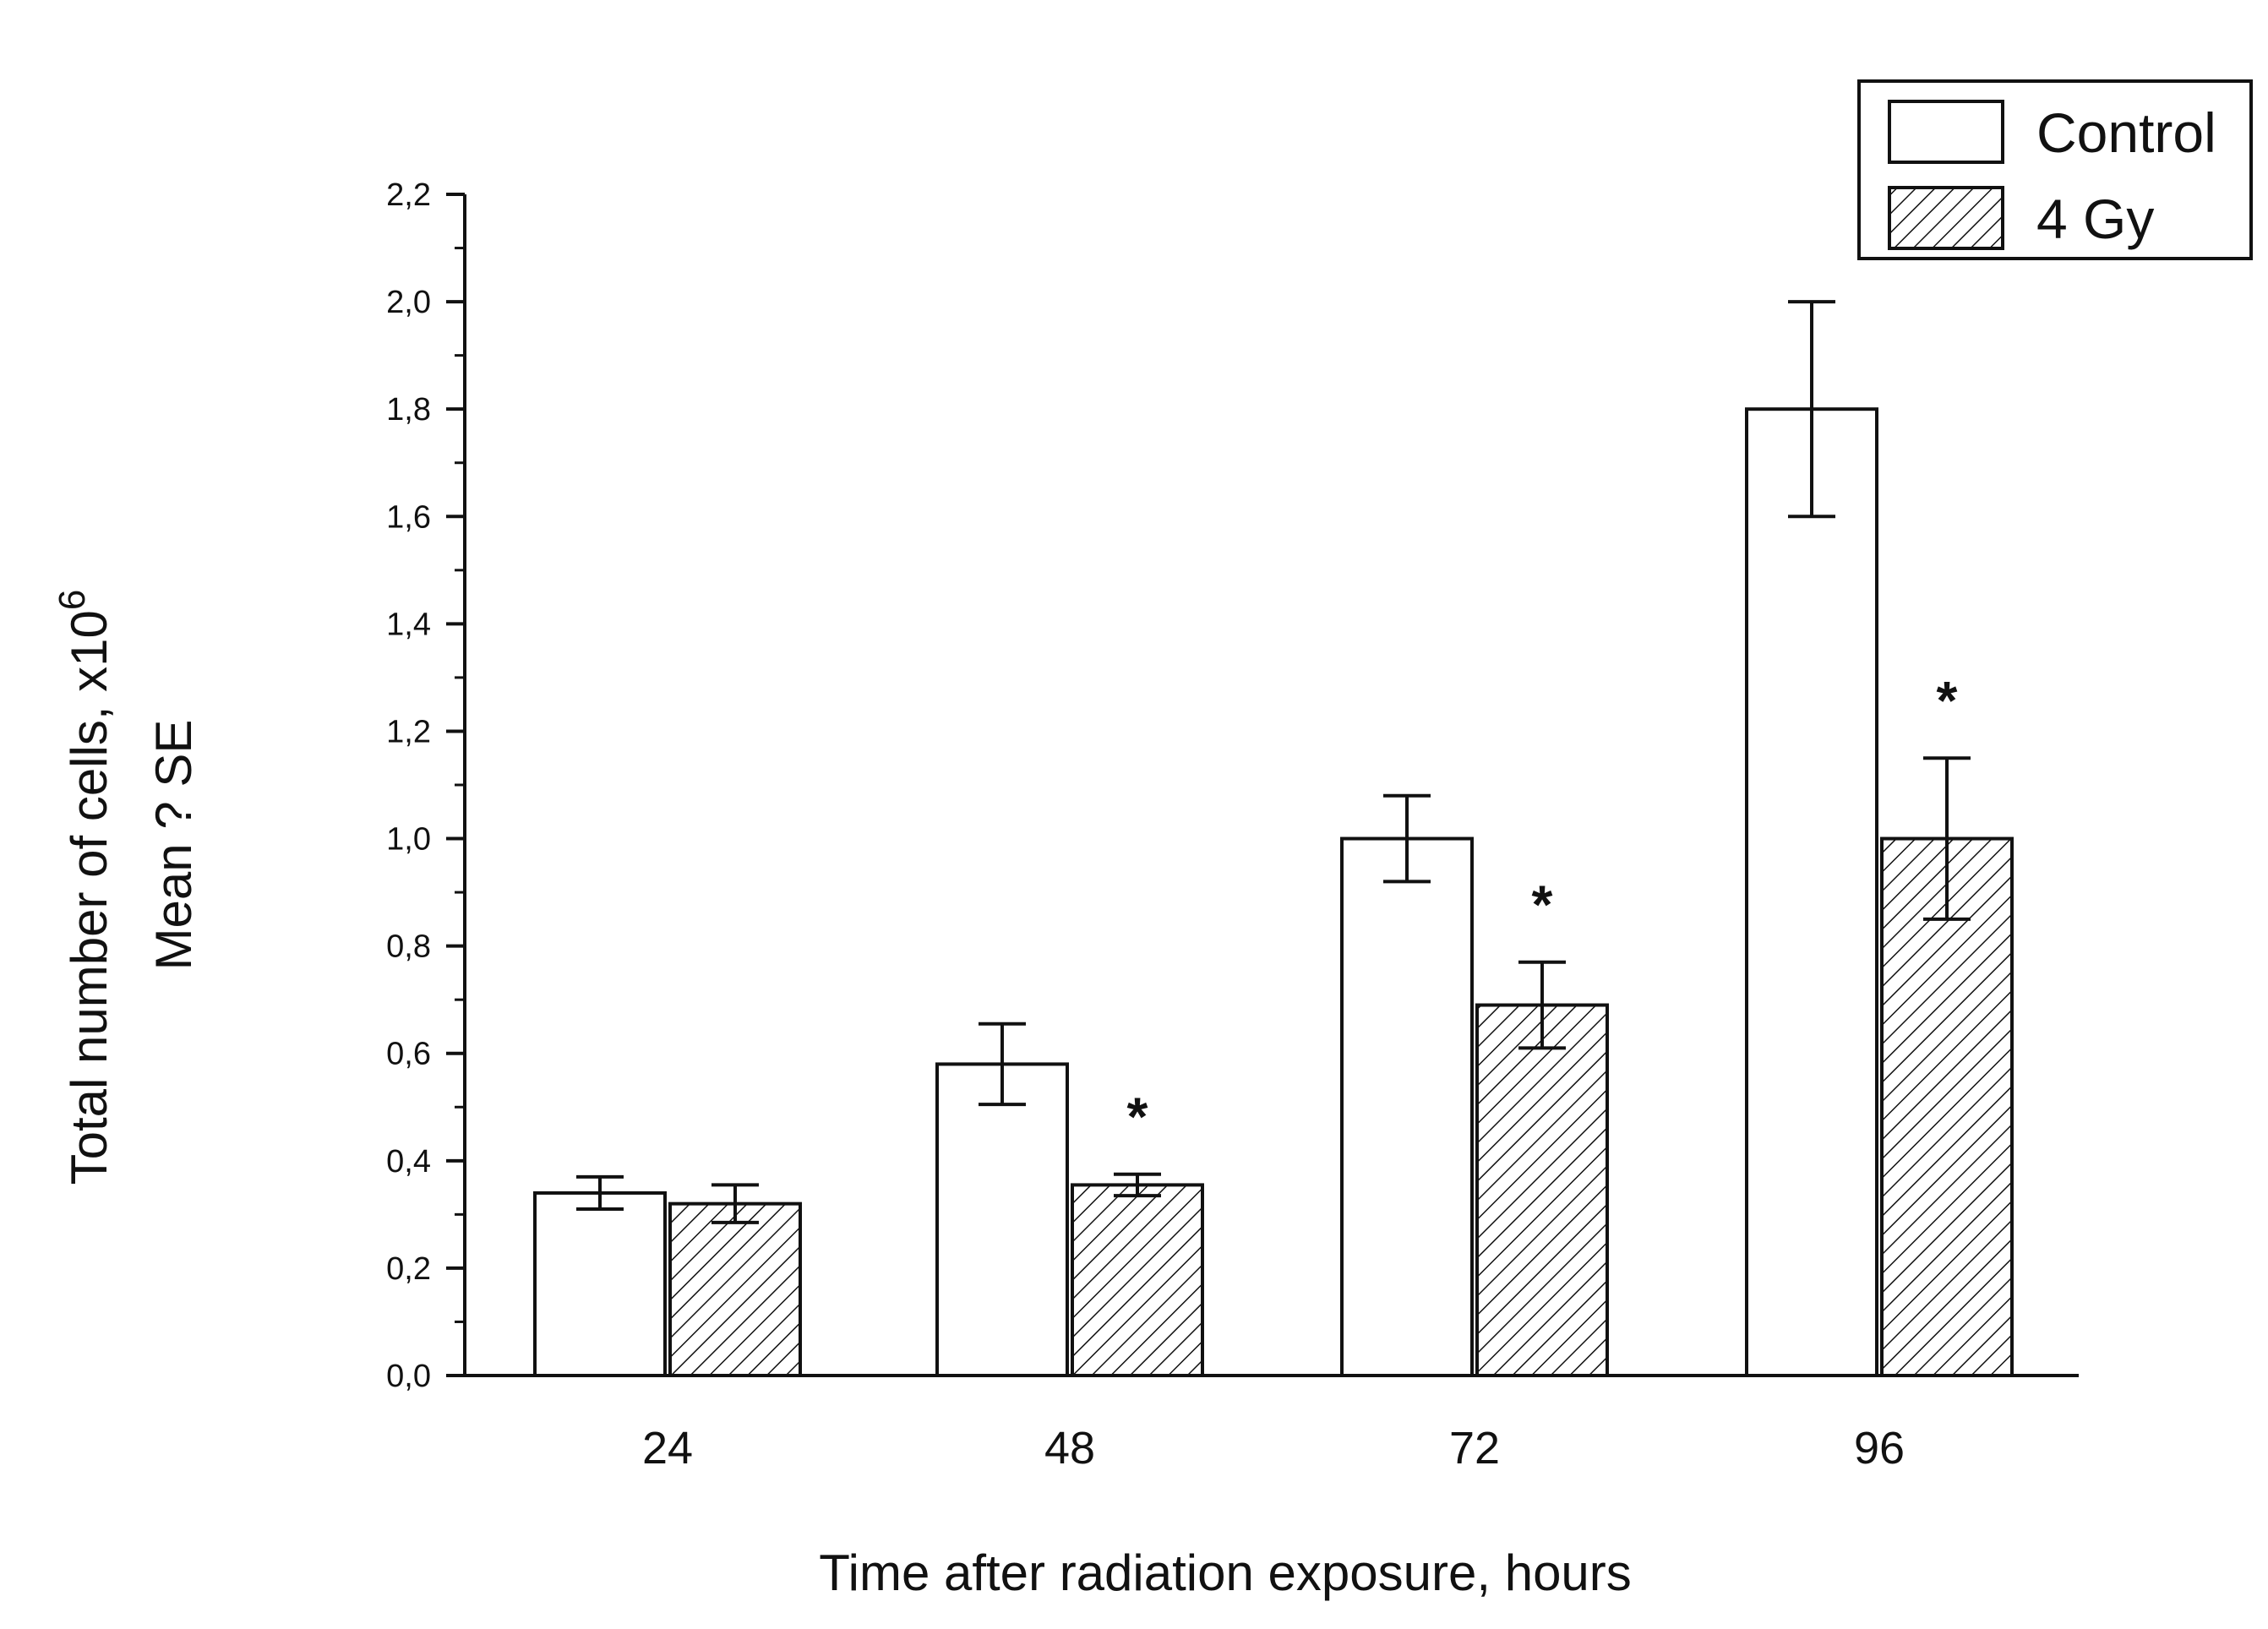 The image size is (2268, 1629). I want to click on significance-markers: * * *, so click(1542, 908).